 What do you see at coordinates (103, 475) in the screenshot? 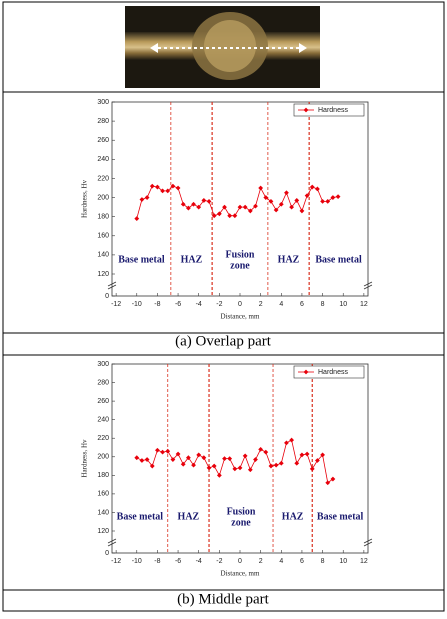
I see `y-tick-label: 180` at bounding box center [103, 475].